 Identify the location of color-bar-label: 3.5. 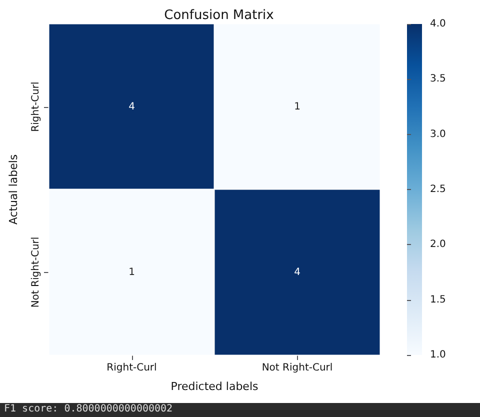
(438, 79).